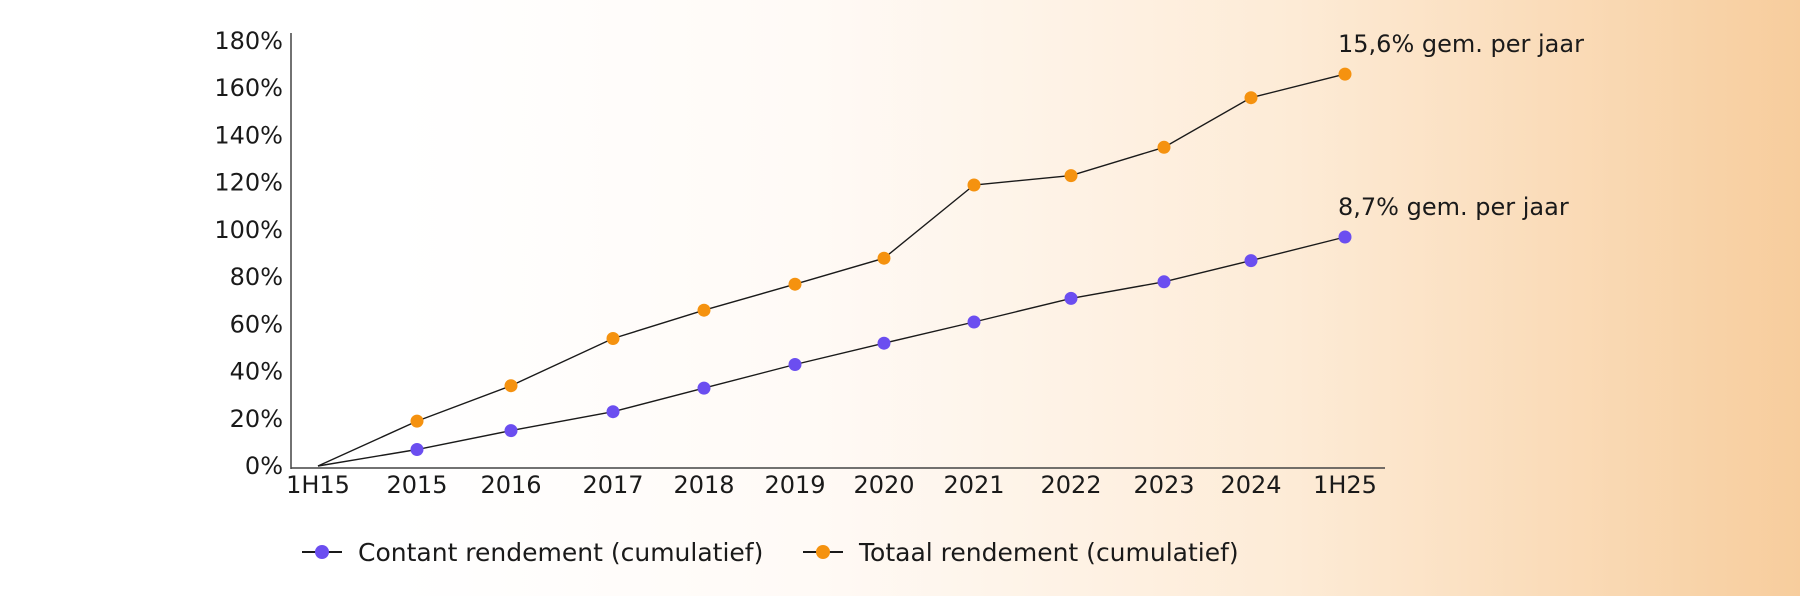  Describe the element at coordinates (1461, 44) in the screenshot. I see `annotation-totaal: 15,6% gem. per jaar` at that location.